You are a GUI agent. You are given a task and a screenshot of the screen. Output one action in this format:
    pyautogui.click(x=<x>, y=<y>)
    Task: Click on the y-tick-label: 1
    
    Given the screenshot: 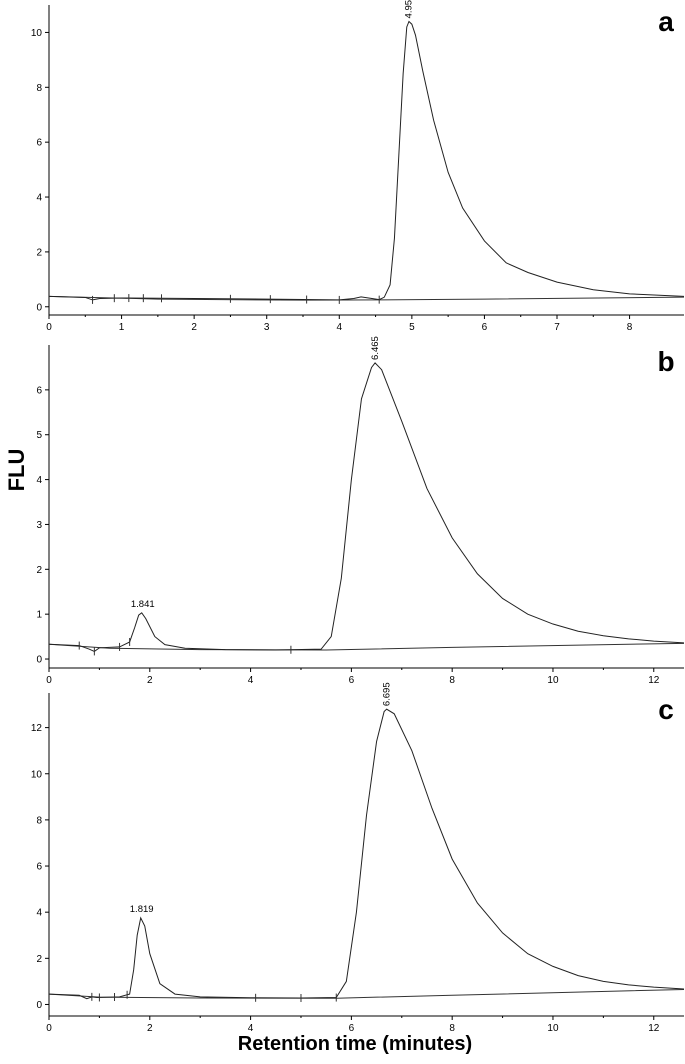 What is the action you would take?
    pyautogui.click(x=39, y=615)
    